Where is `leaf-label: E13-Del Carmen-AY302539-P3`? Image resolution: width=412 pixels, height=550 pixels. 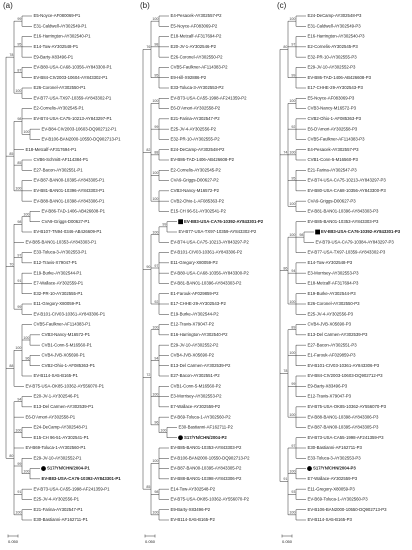
leaf-label: E13-Del Carmen-AY302539-P3 is located at coordinates (338, 334).